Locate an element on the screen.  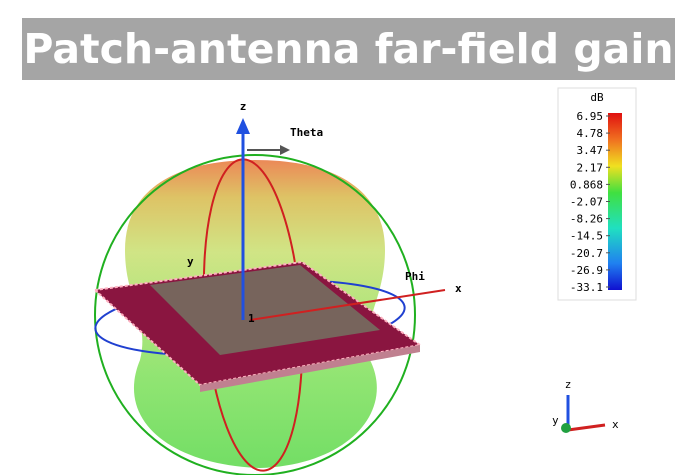
phi-label: Phi is located at coordinates (415, 276).